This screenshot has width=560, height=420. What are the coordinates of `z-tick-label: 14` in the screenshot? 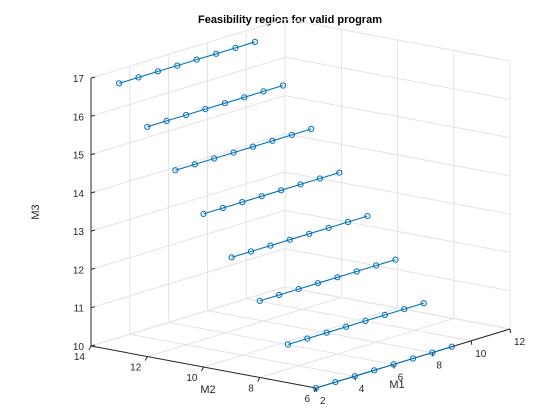 It's located at (79, 194).